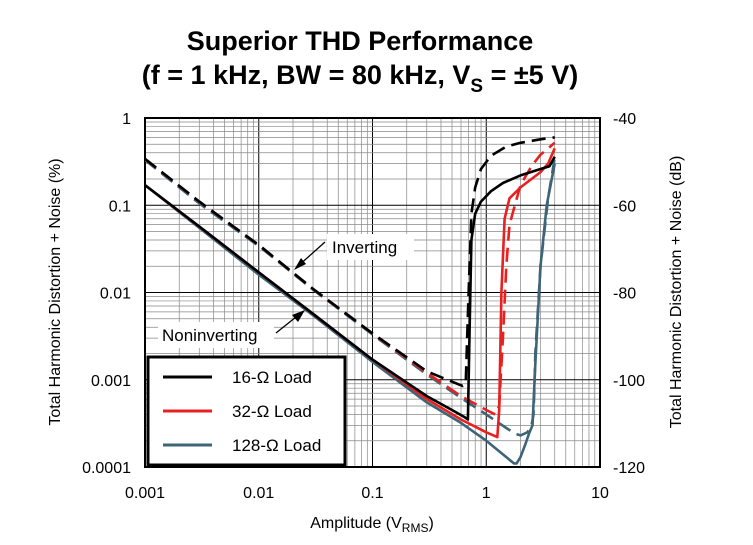 This screenshot has width=753, height=545. Describe the element at coordinates (372, 493) in the screenshot. I see `x-tick-label: 0.1` at that location.